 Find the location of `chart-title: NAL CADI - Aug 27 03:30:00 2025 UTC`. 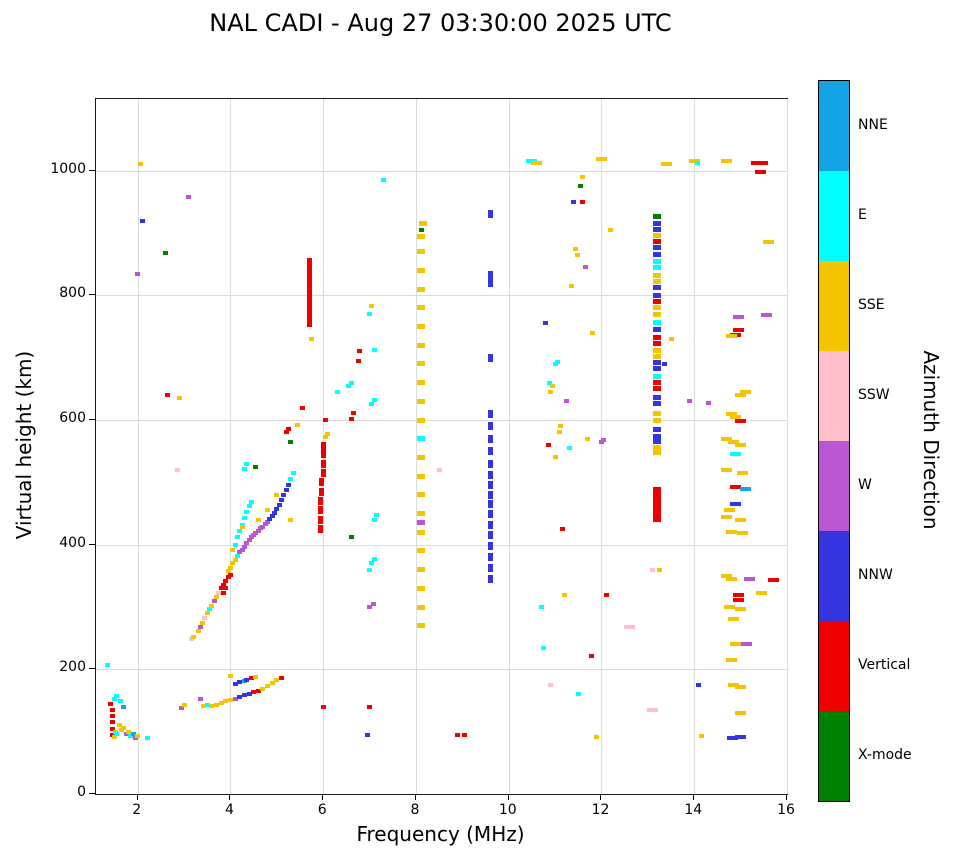

chart-title: NAL CADI - Aug 27 03:30:00 2025 UTC is located at coordinates (440, 23).